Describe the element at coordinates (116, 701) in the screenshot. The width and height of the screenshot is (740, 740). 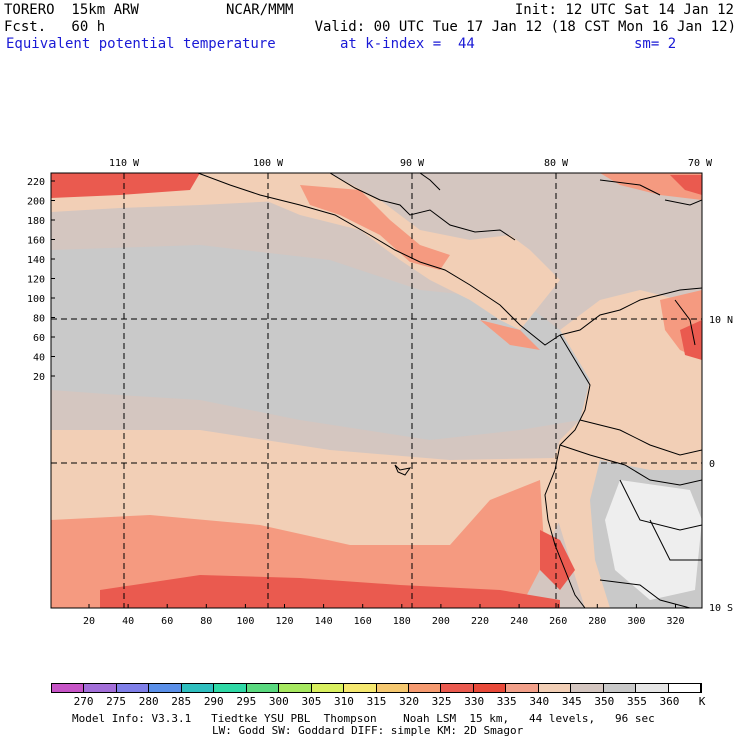
I see `colorbar-label: 275` at that location.